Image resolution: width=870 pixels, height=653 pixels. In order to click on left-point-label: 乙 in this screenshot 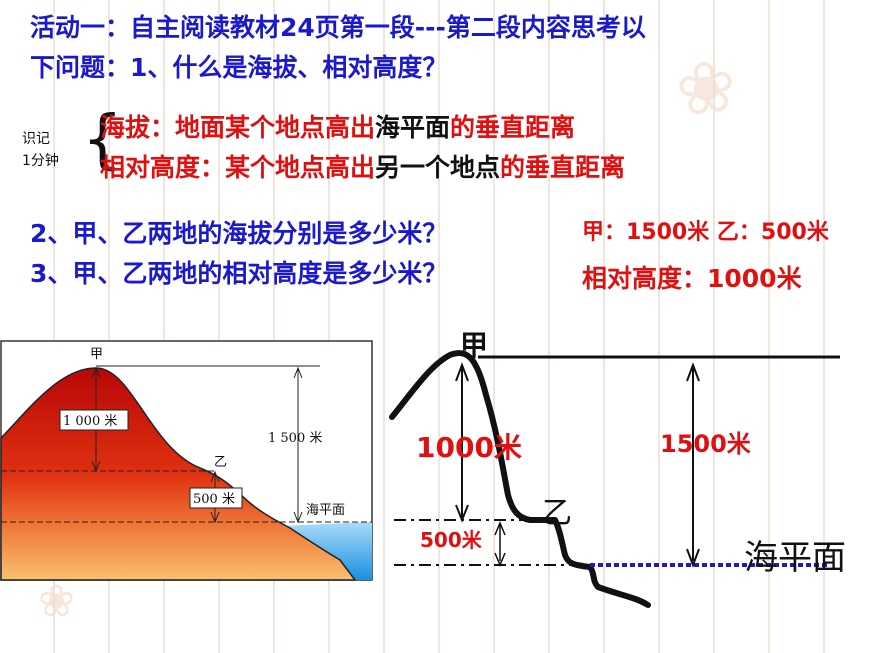, I will do `click(220, 462)`.